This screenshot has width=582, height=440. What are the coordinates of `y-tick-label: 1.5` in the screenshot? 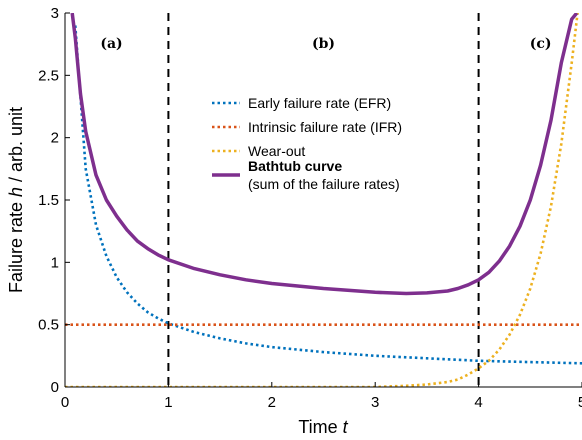 It's located at (48, 200).